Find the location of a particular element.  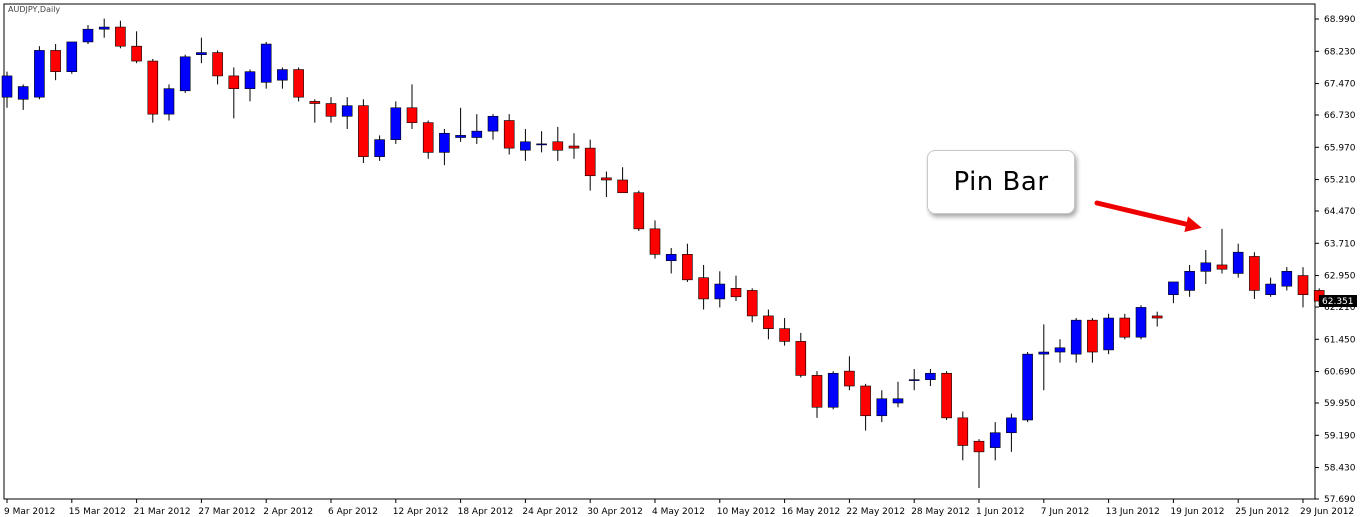

x-tick-label: 13 Jun 2012 is located at coordinates (1133, 512).